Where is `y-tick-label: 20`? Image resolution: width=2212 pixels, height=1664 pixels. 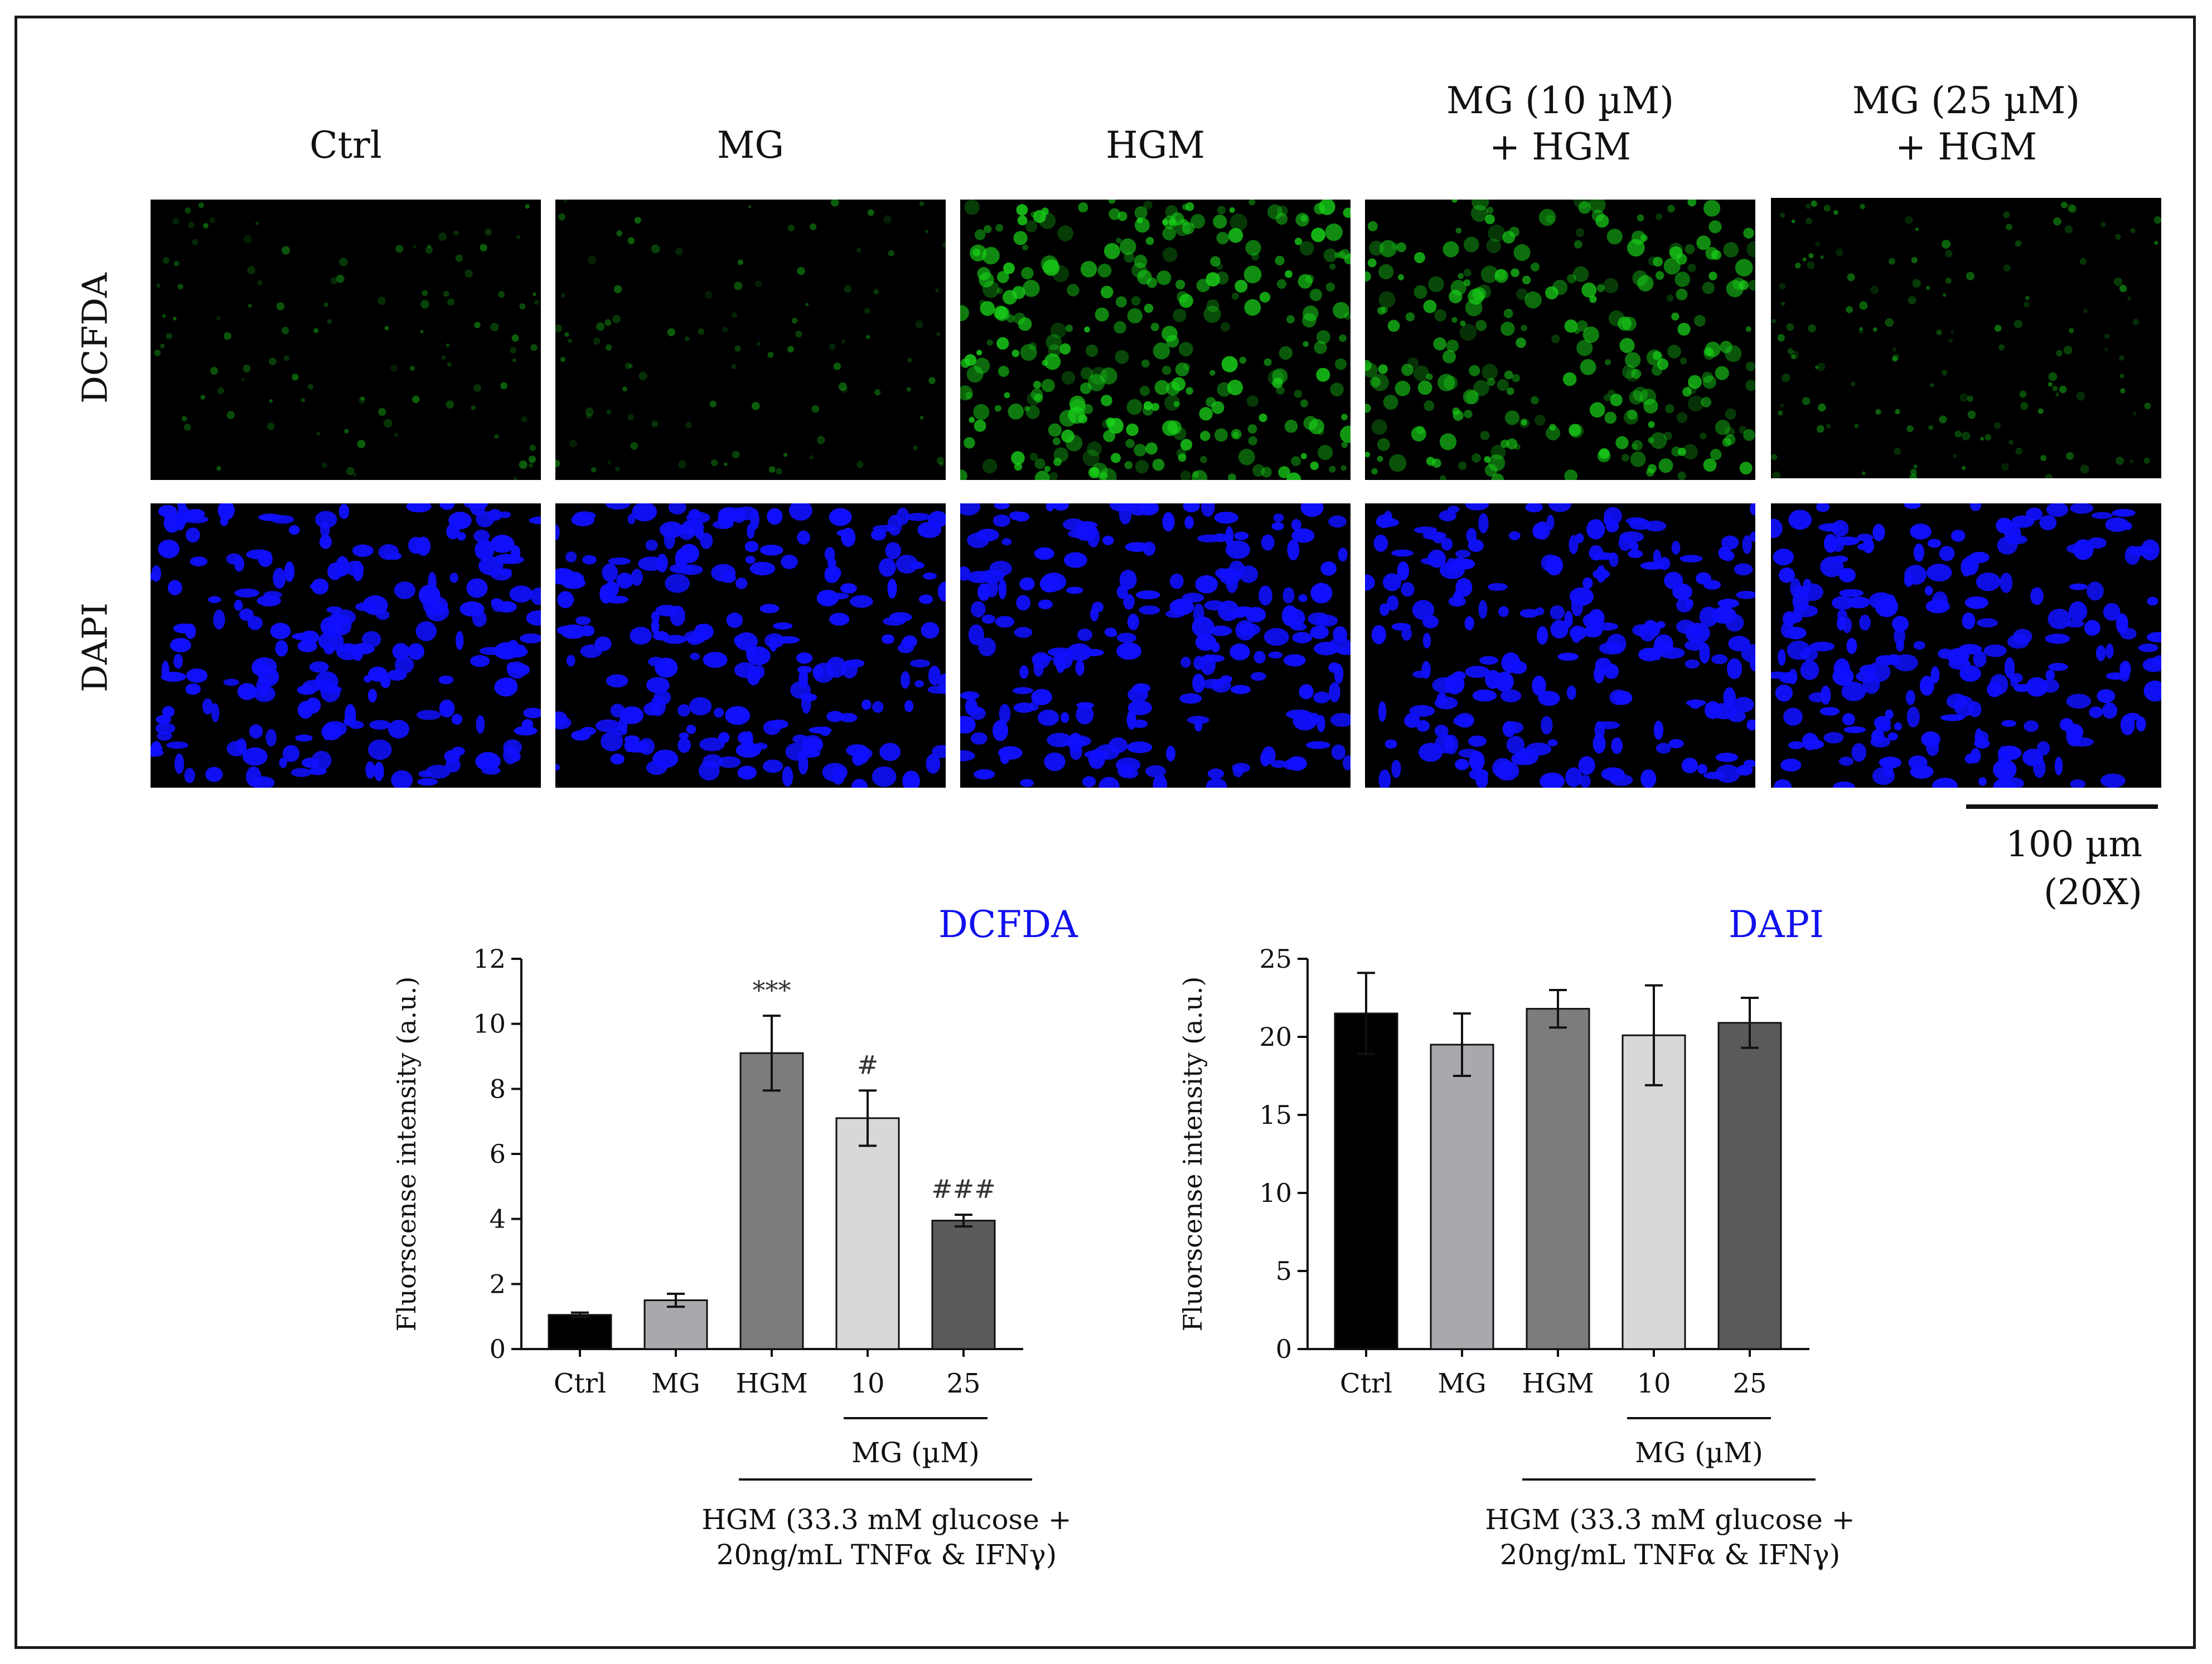
y-tick-label: 20 is located at coordinates (1275, 1037).